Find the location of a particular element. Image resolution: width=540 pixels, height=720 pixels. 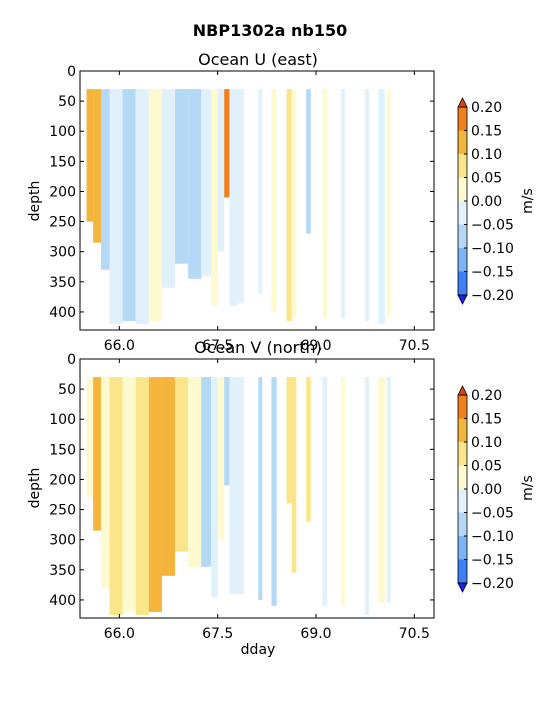

x-tick-label: 66.0 is located at coordinates (119, 346).